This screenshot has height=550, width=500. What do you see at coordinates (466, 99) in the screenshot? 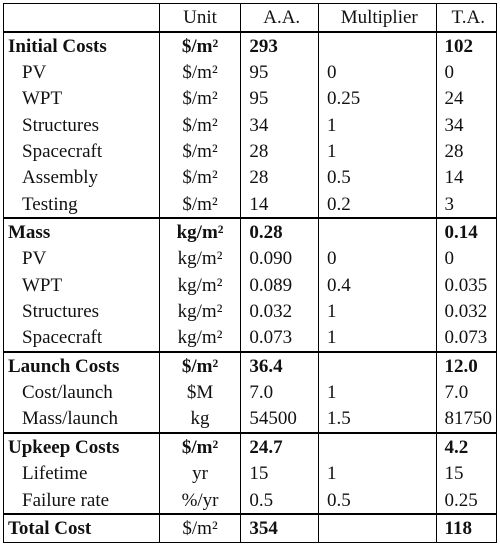
I see `row-ta-value: 24` at bounding box center [466, 99].